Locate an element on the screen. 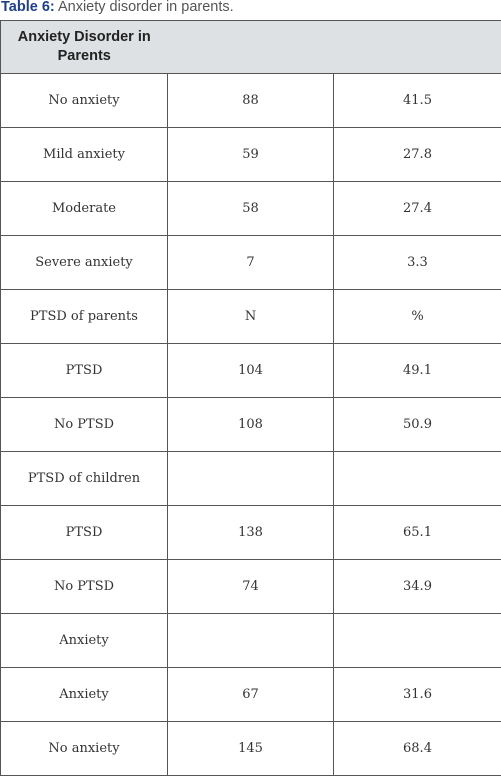 The image size is (501, 777). table-row: Anxiety 67 31.6 is located at coordinates (250, 694).